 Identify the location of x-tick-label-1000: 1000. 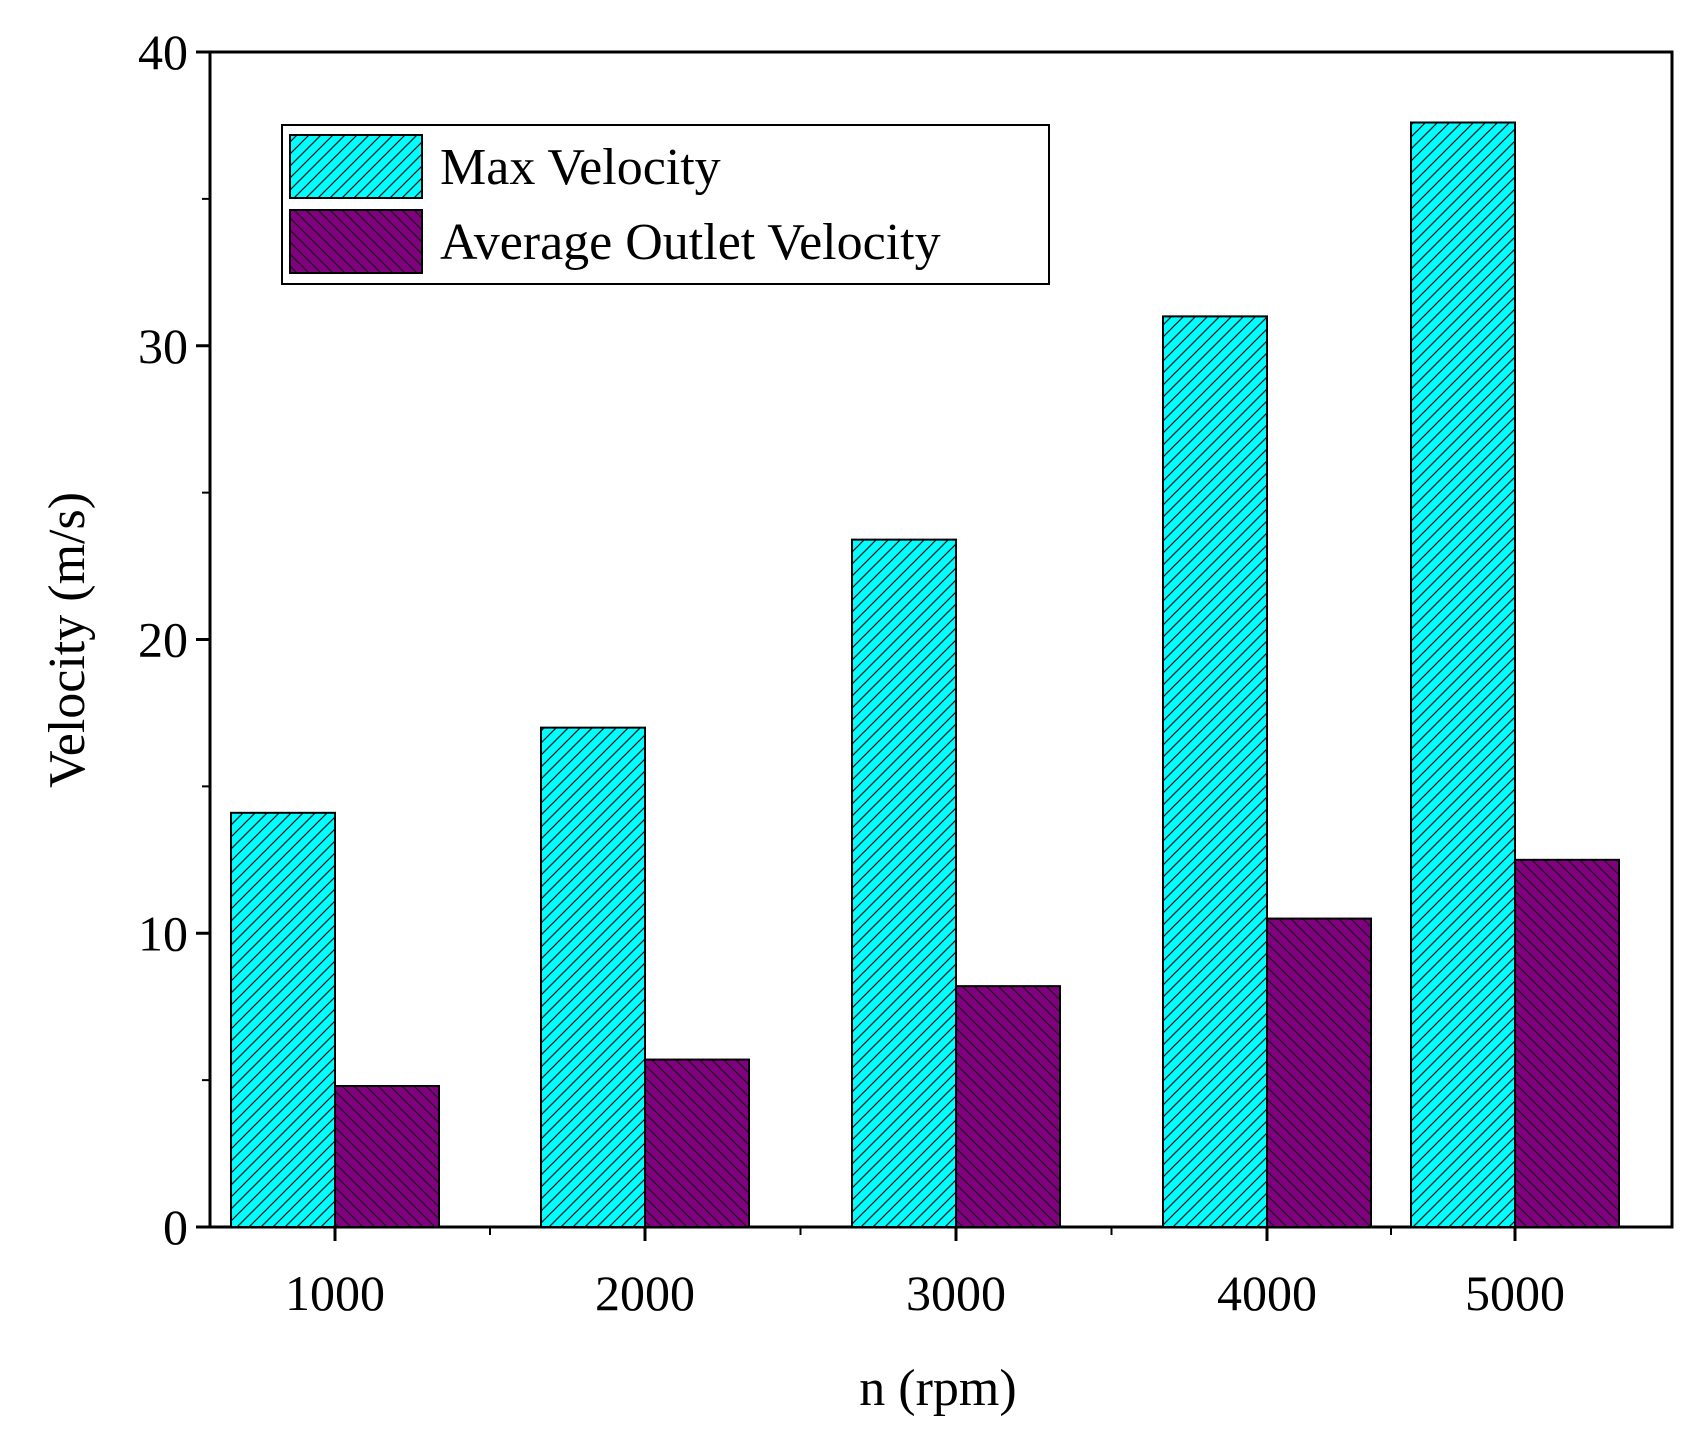
(335, 1293).